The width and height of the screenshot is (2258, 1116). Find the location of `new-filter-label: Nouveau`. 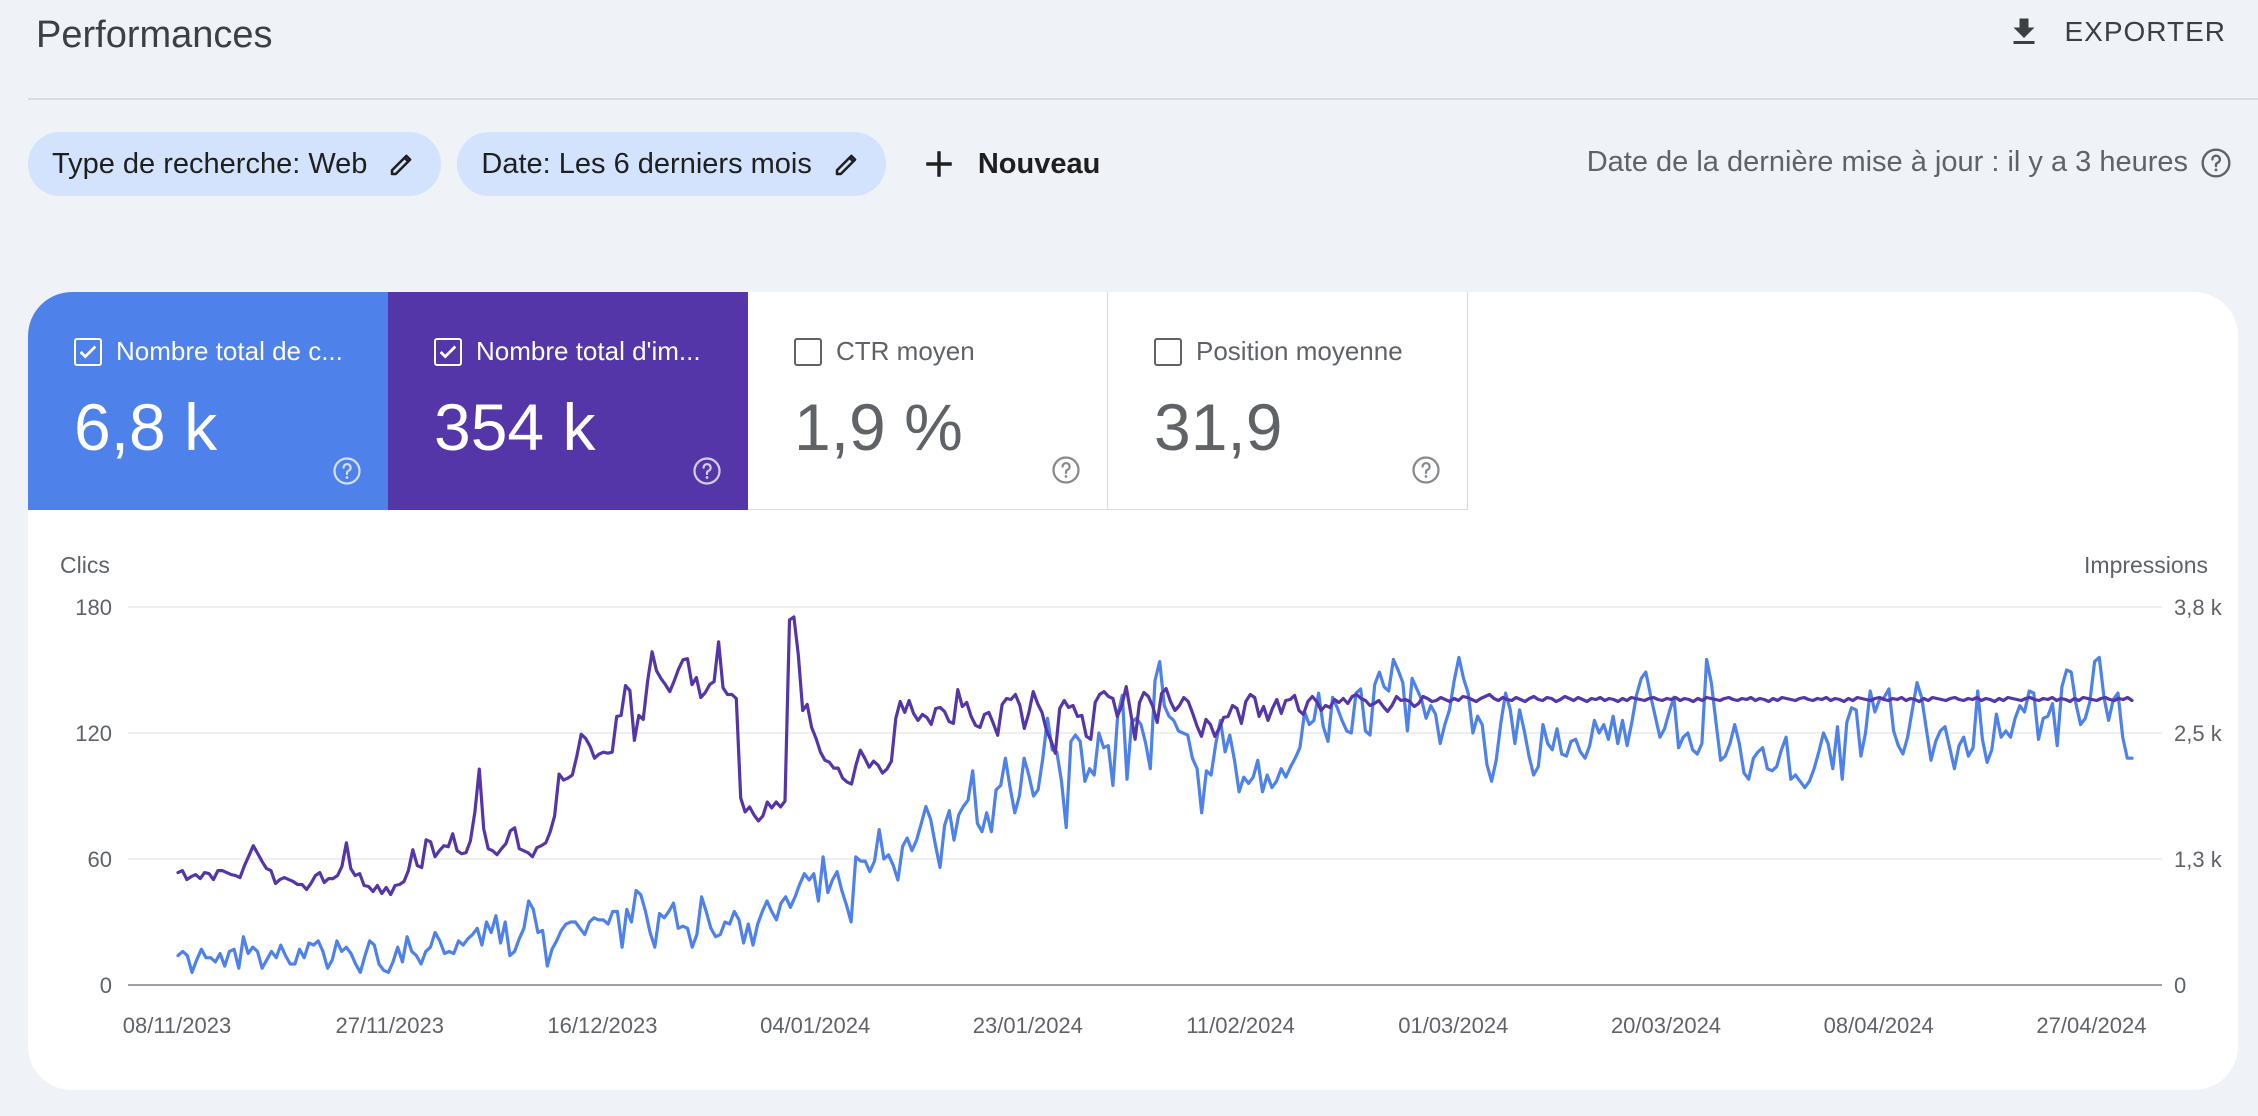

new-filter-label: Nouveau is located at coordinates (1039, 163).